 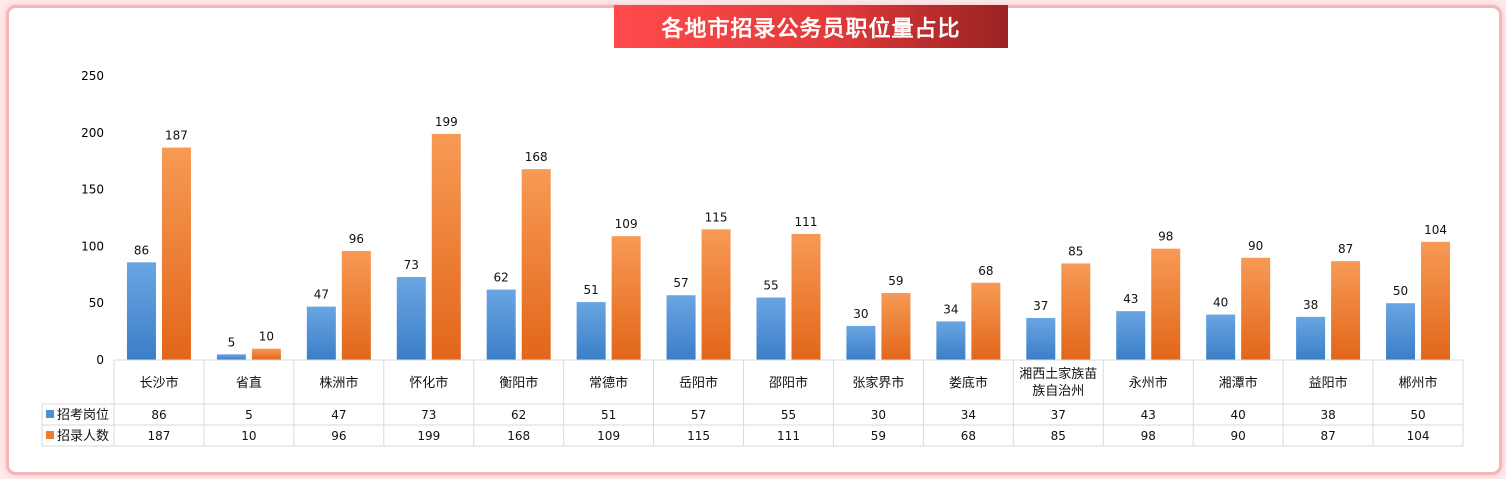 I want to click on y-tick-label: 0, so click(x=100, y=360).